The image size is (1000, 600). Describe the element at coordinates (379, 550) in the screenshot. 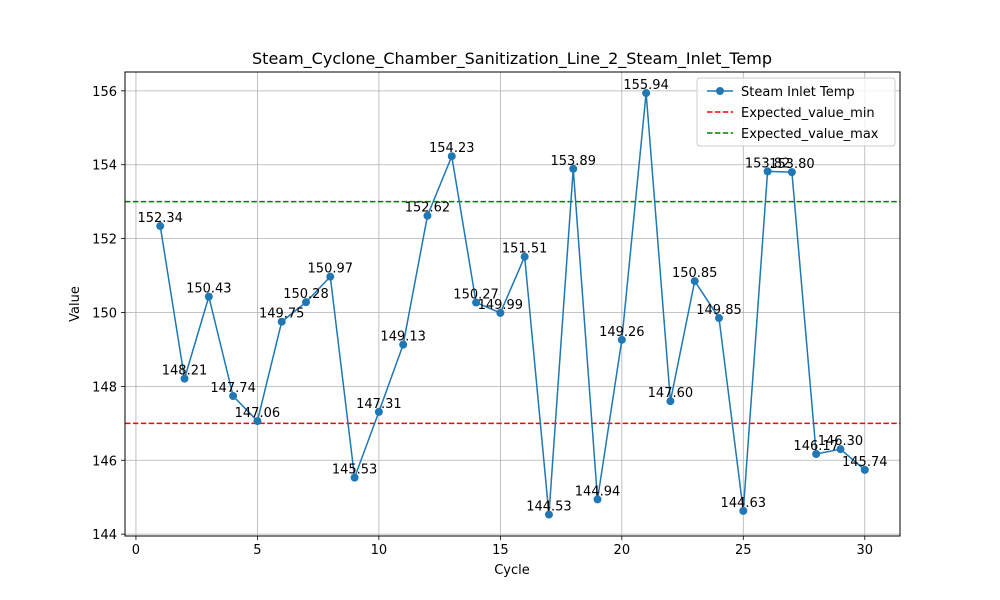

I see `x-tick-label: 10` at that location.